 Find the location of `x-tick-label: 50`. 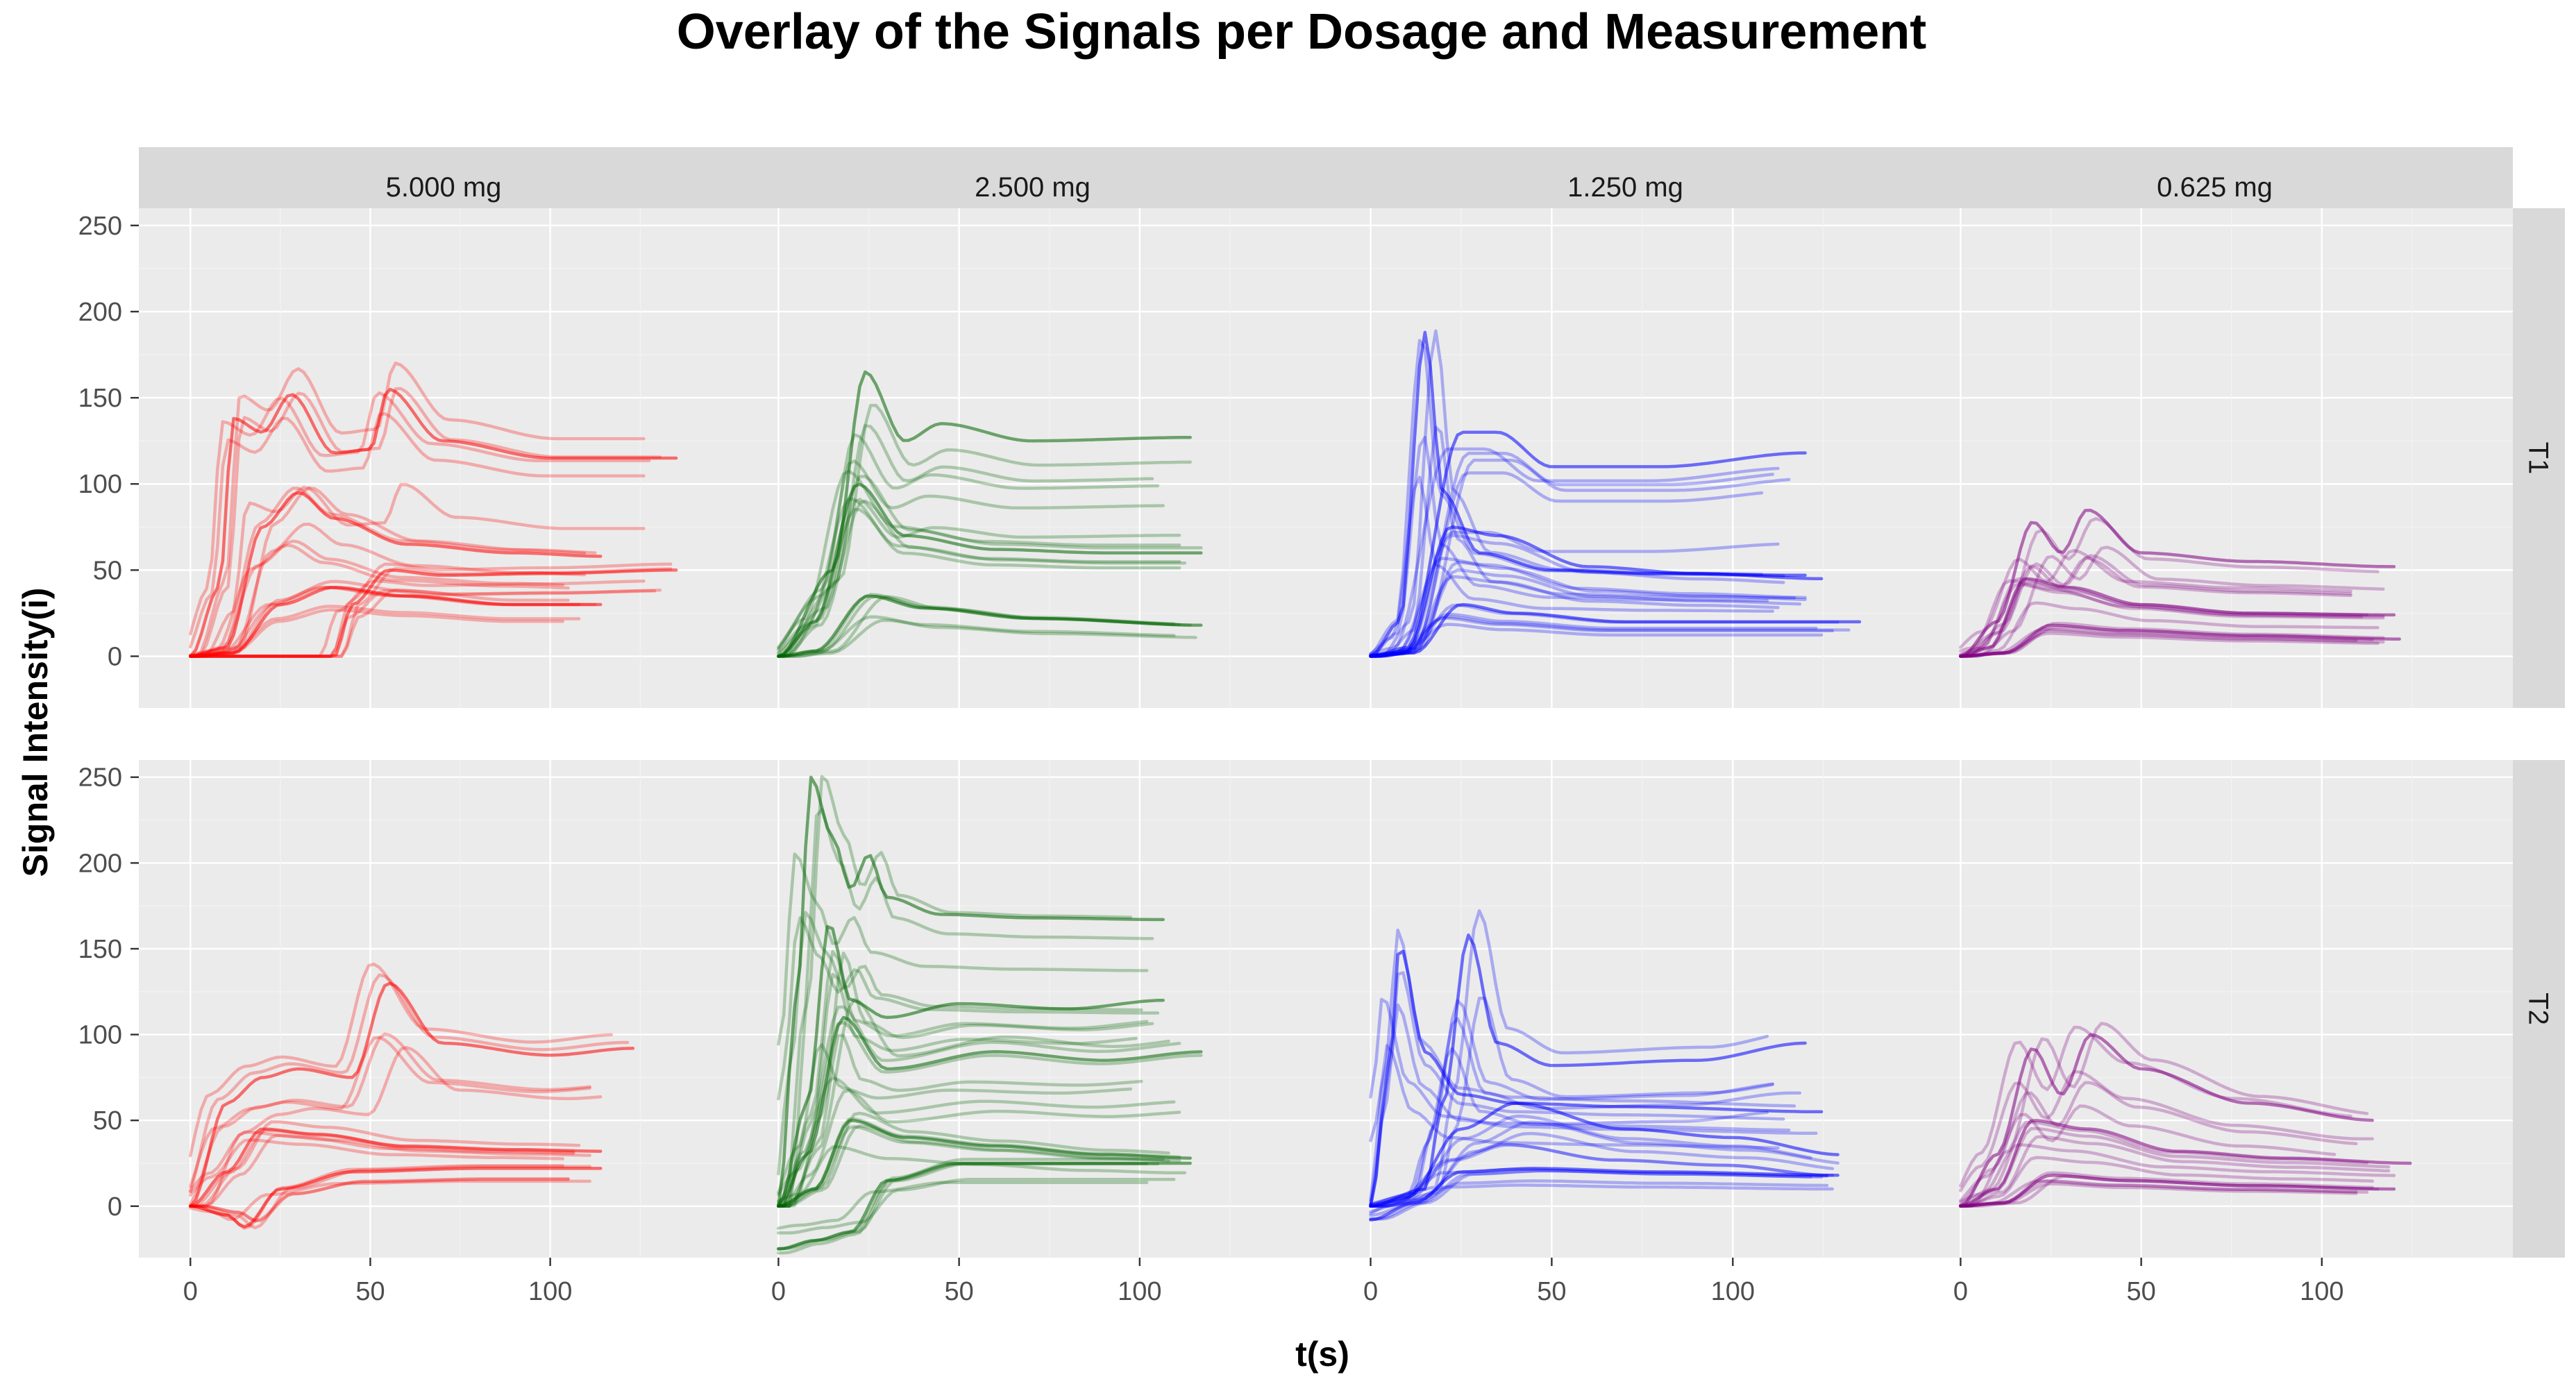

x-tick-label: 50 is located at coordinates (1551, 1291).